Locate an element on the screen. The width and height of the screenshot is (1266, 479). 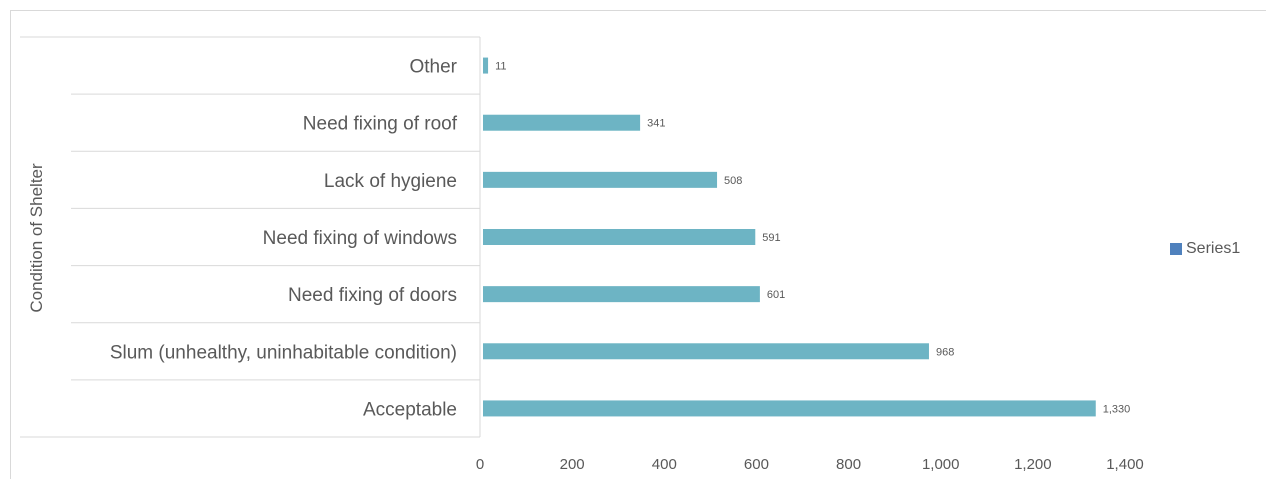
legend: Series1 is located at coordinates (1205, 249).